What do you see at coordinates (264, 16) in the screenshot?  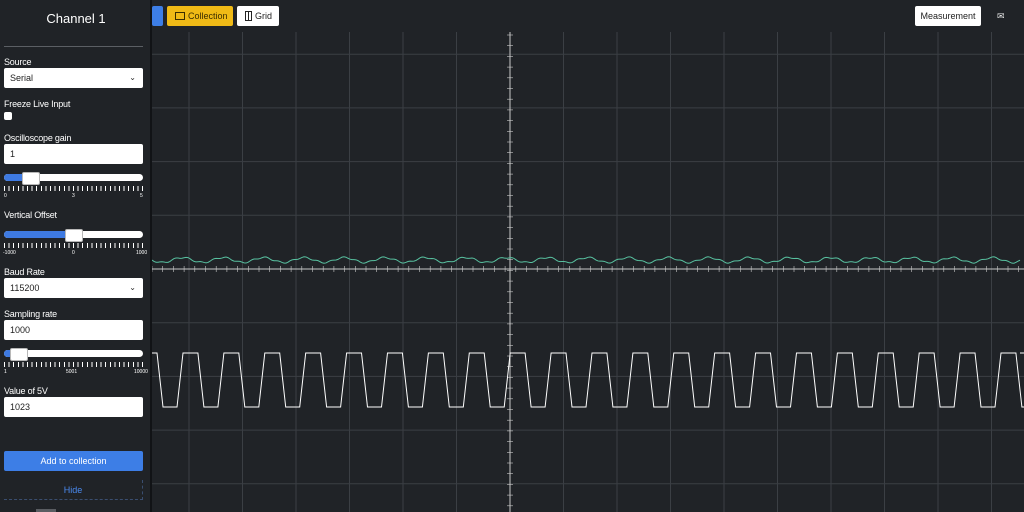 I see `grid-label: Grid` at bounding box center [264, 16].